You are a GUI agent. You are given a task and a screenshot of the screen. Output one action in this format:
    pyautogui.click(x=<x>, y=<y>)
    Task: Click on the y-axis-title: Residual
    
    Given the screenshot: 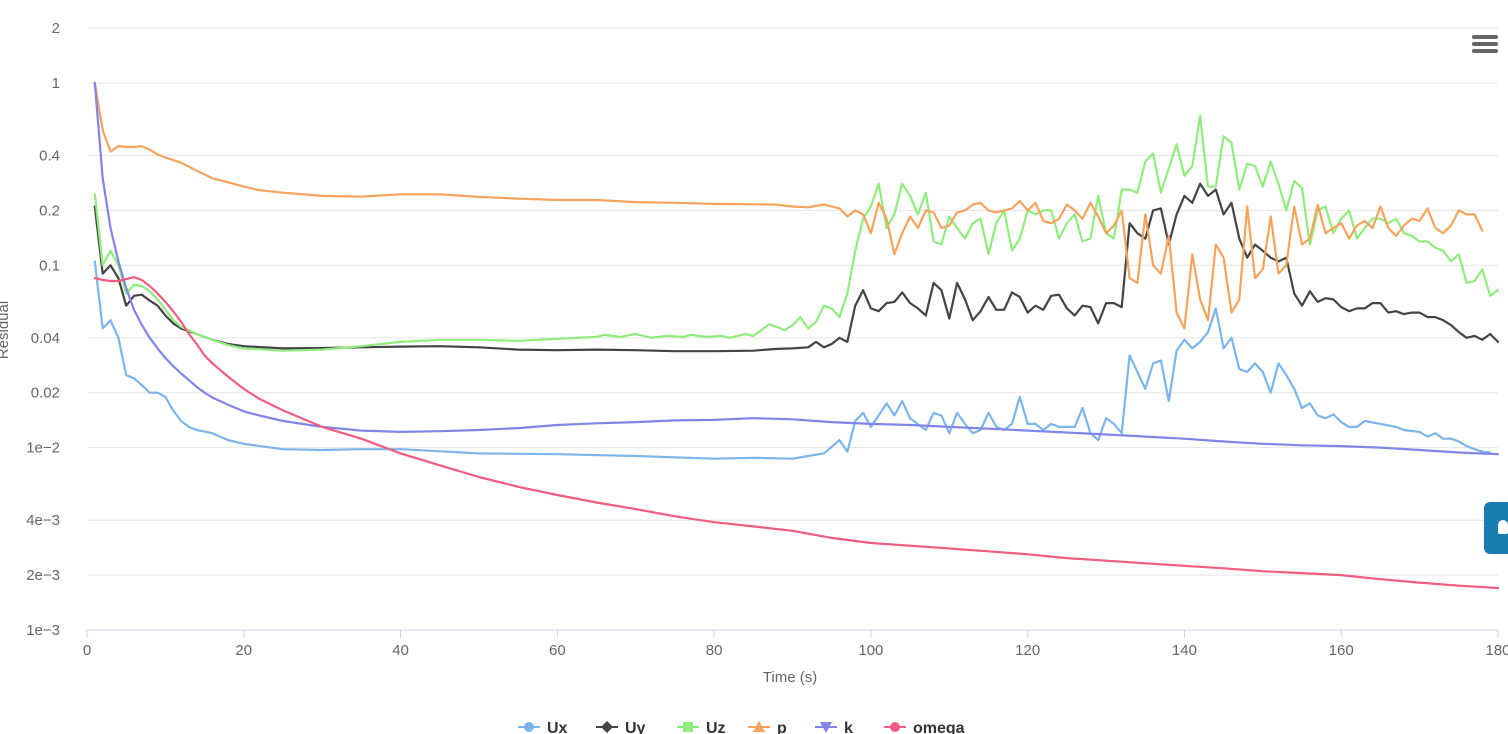 What is the action you would take?
    pyautogui.click(x=6, y=330)
    